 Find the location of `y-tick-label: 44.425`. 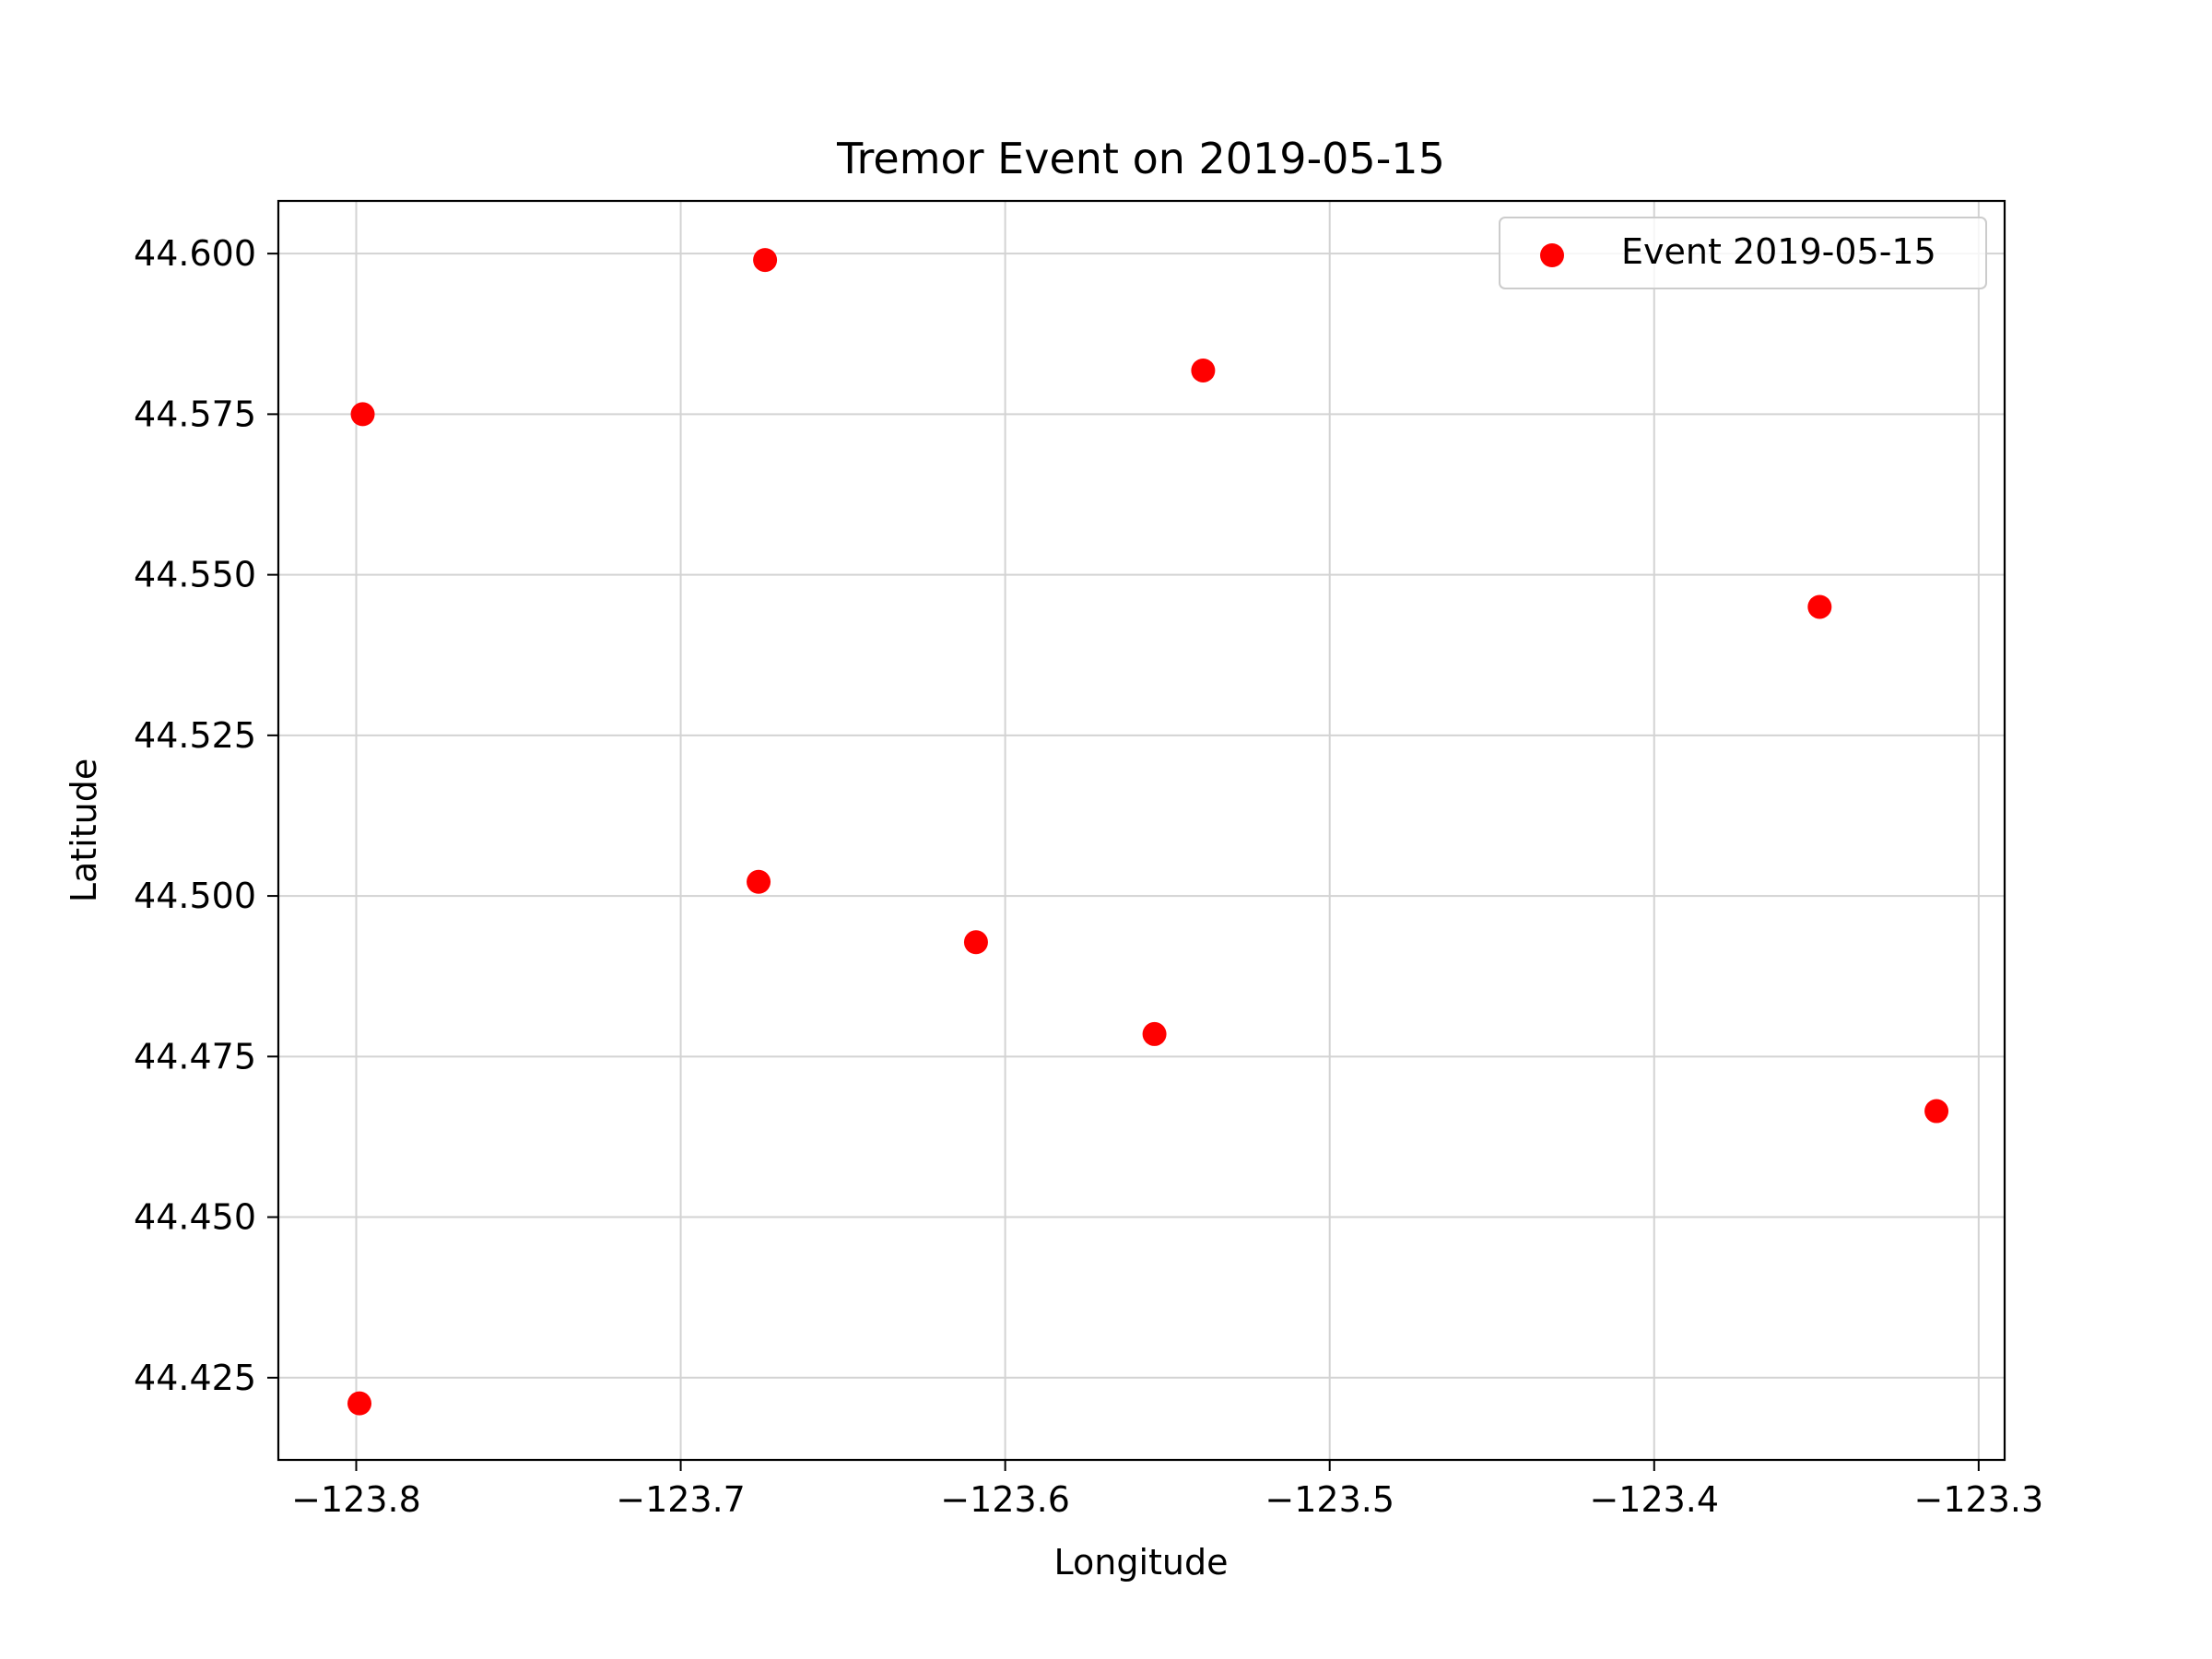

y-tick-label: 44.425 is located at coordinates (195, 1378).